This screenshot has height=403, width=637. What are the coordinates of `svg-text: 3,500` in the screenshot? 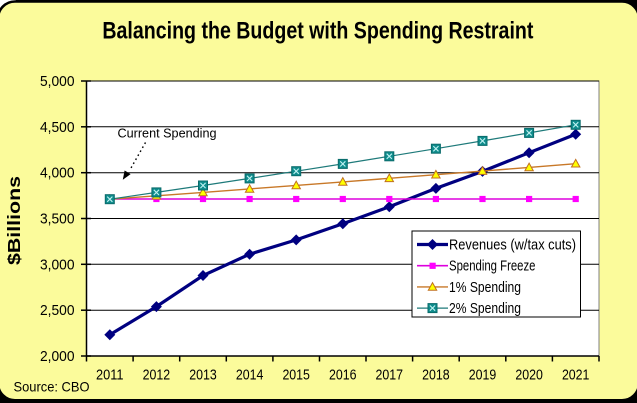 It's located at (57, 219).